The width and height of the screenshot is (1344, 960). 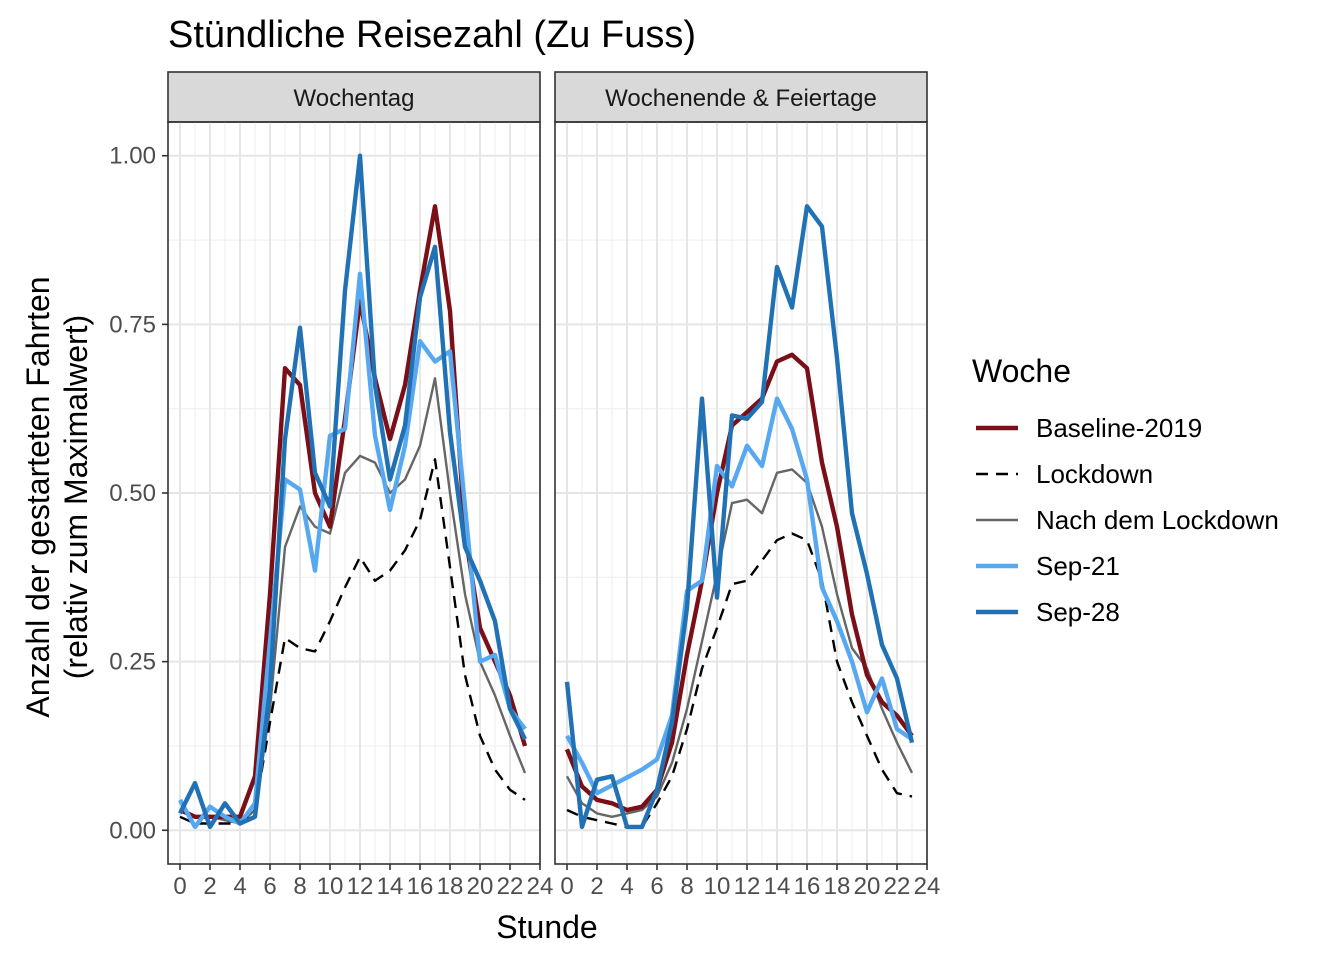 What do you see at coordinates (1119, 428) in the screenshot?
I see `legend-label: Baseline-2019` at bounding box center [1119, 428].